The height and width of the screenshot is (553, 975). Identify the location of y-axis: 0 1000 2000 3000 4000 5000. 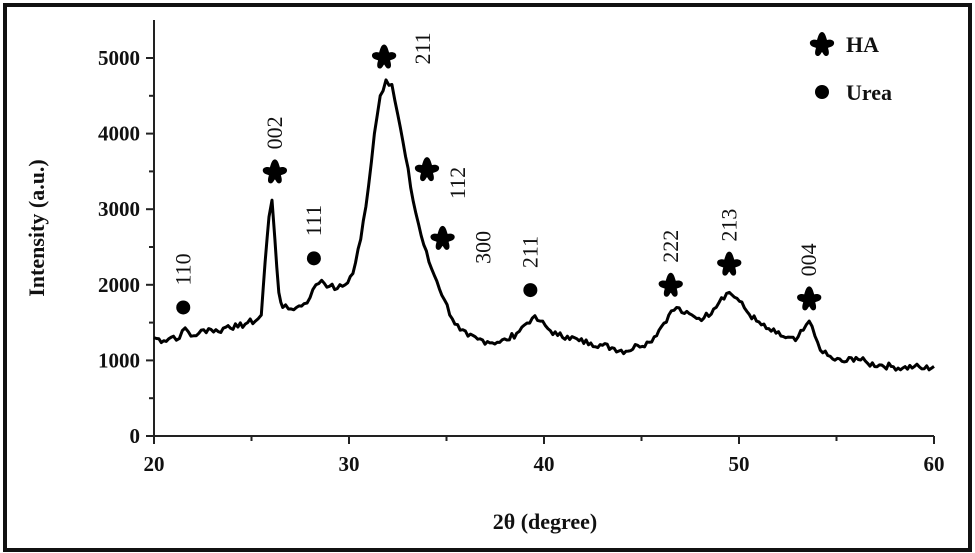
(126, 234).